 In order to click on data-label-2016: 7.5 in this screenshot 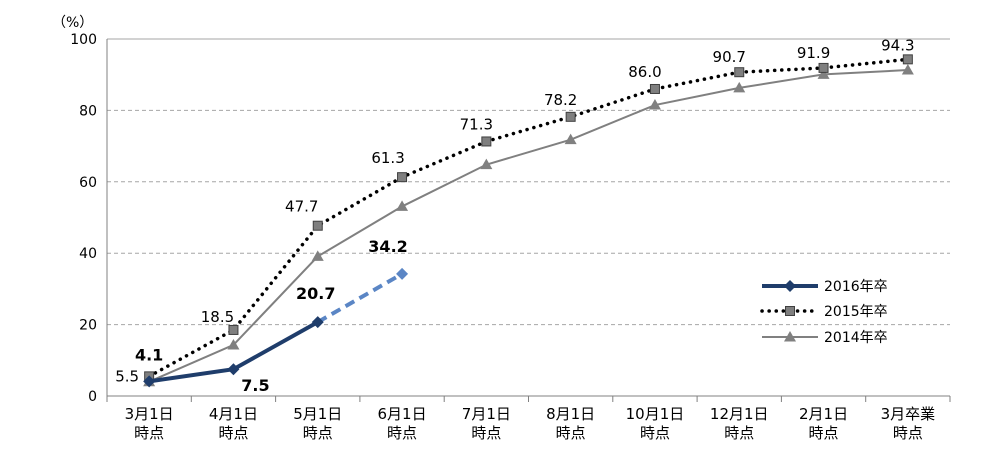, I will do `click(255, 385)`.